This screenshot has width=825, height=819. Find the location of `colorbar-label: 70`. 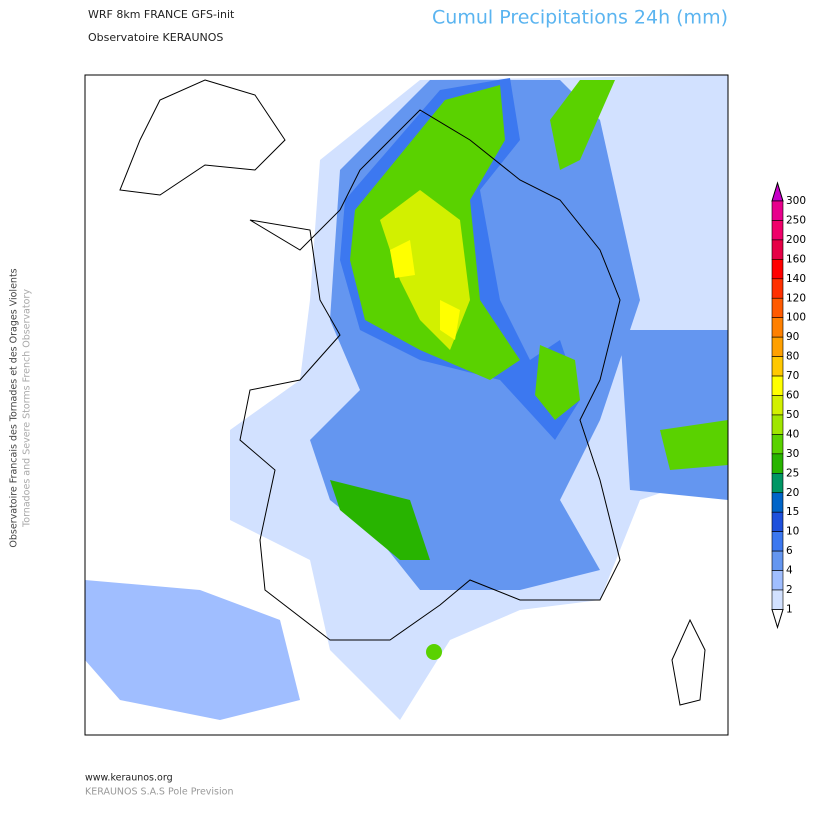

colorbar-label: 70 is located at coordinates (792, 376).